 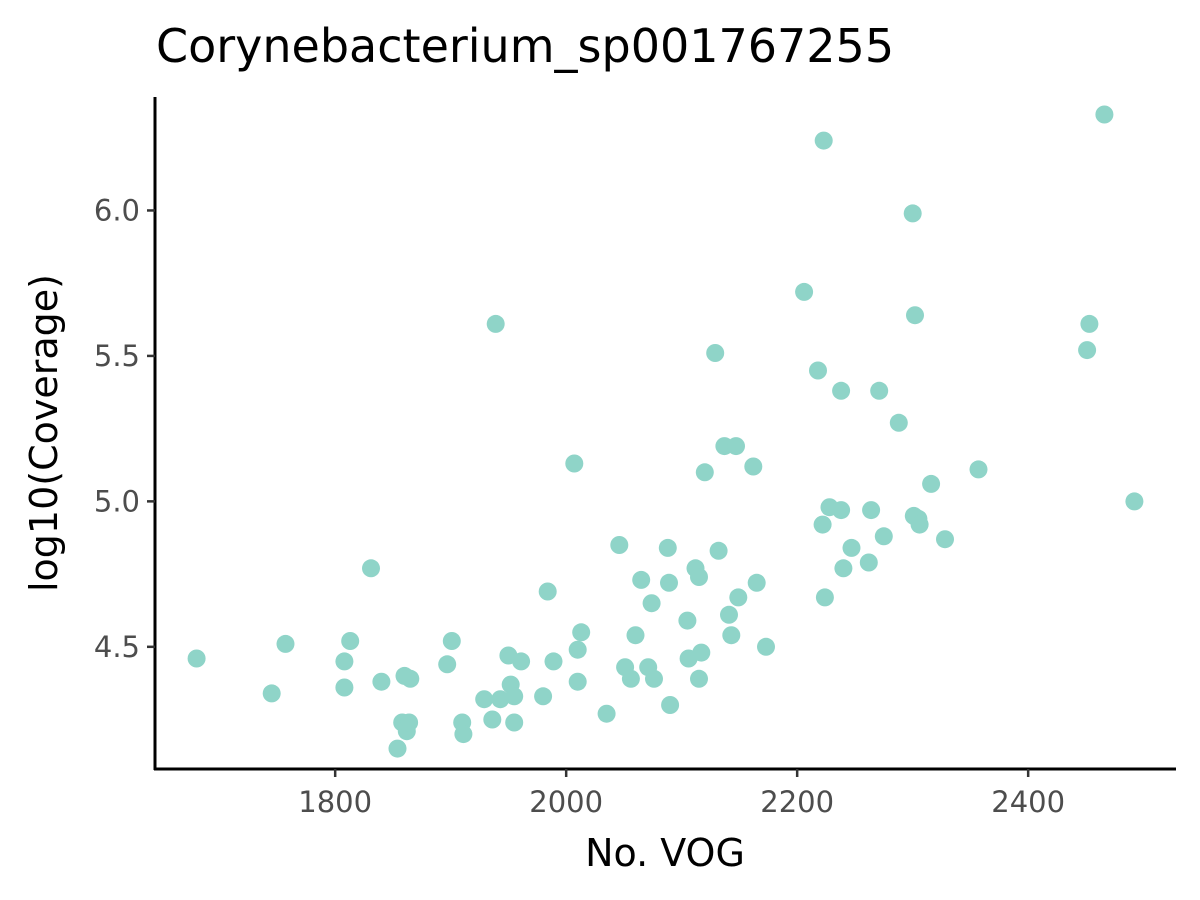 What do you see at coordinates (797, 802) in the screenshot?
I see `x-tick-label-2: 2200` at bounding box center [797, 802].